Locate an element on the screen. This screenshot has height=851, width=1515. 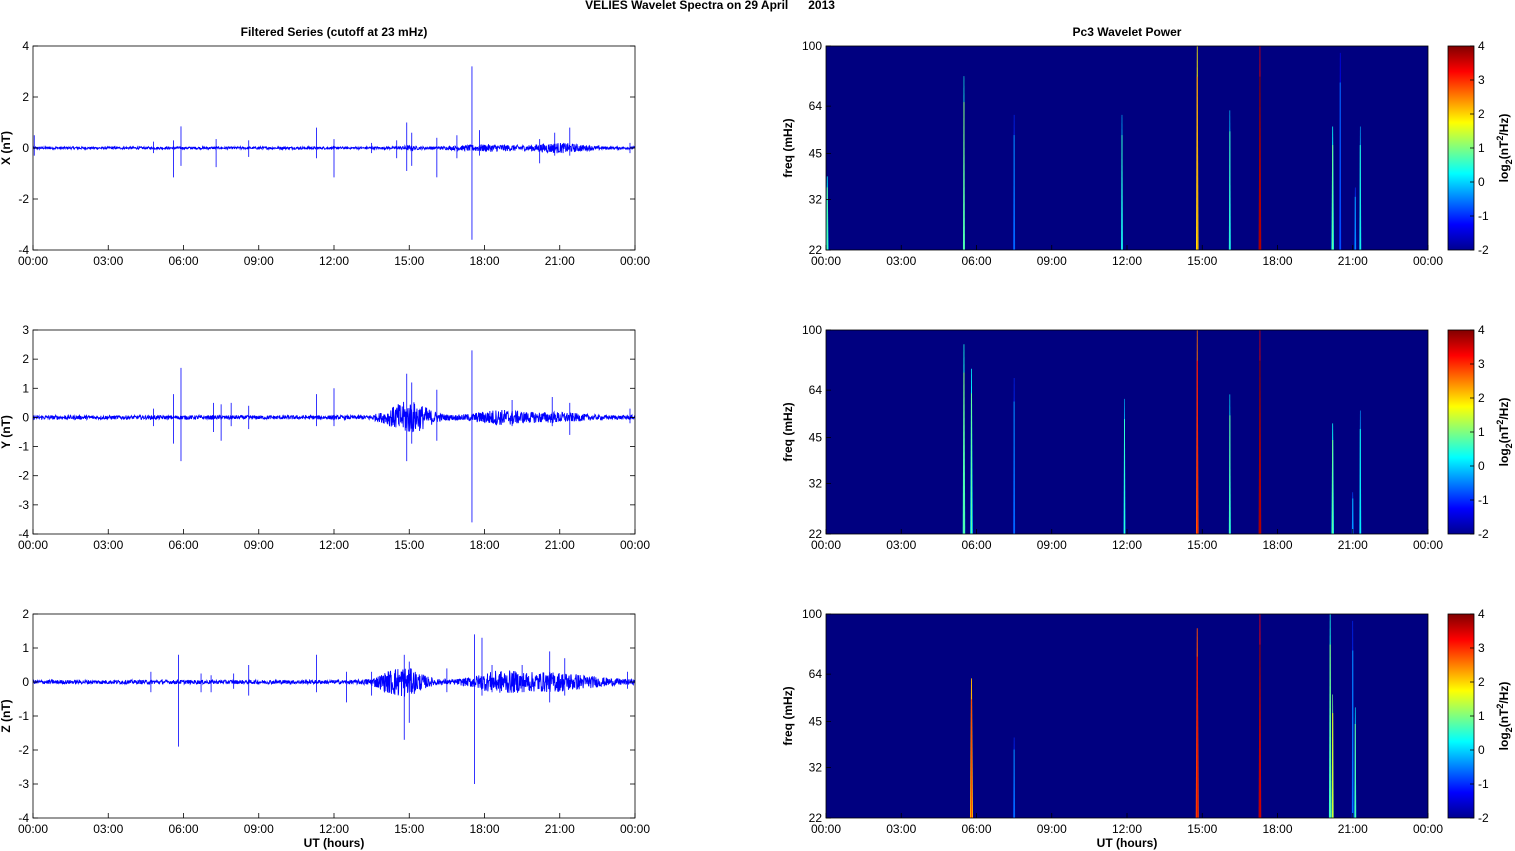
y-tick-label: -2 is located at coordinates (23, 476).